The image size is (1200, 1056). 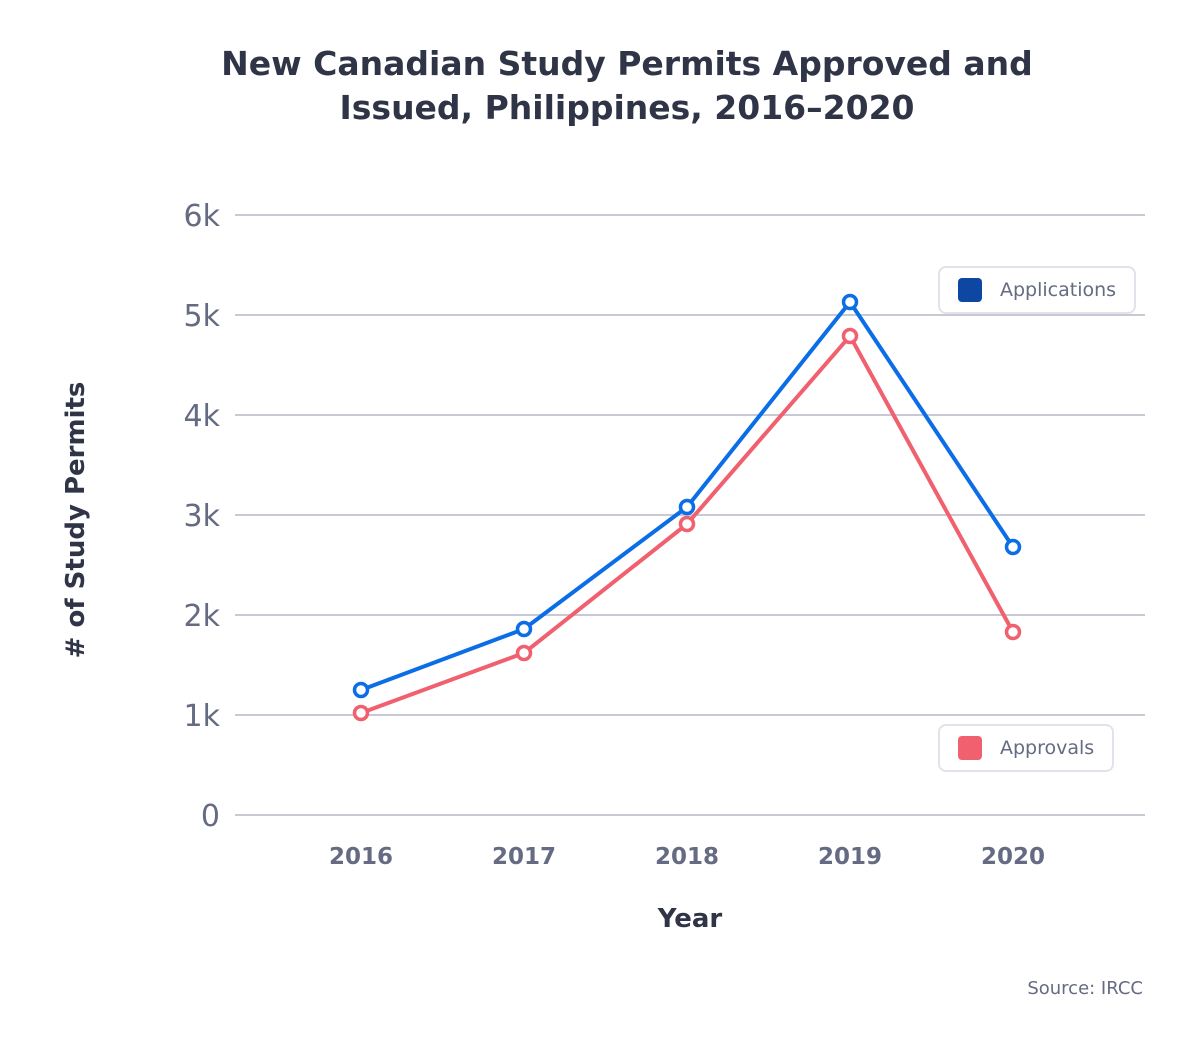 What do you see at coordinates (202, 316) in the screenshot?
I see `y-tick-label: 5k` at bounding box center [202, 316].